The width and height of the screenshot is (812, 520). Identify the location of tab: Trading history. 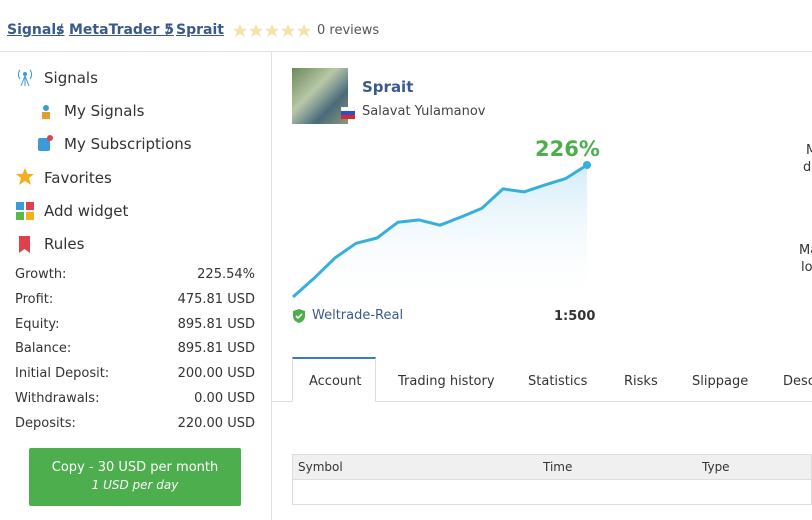
(446, 381).